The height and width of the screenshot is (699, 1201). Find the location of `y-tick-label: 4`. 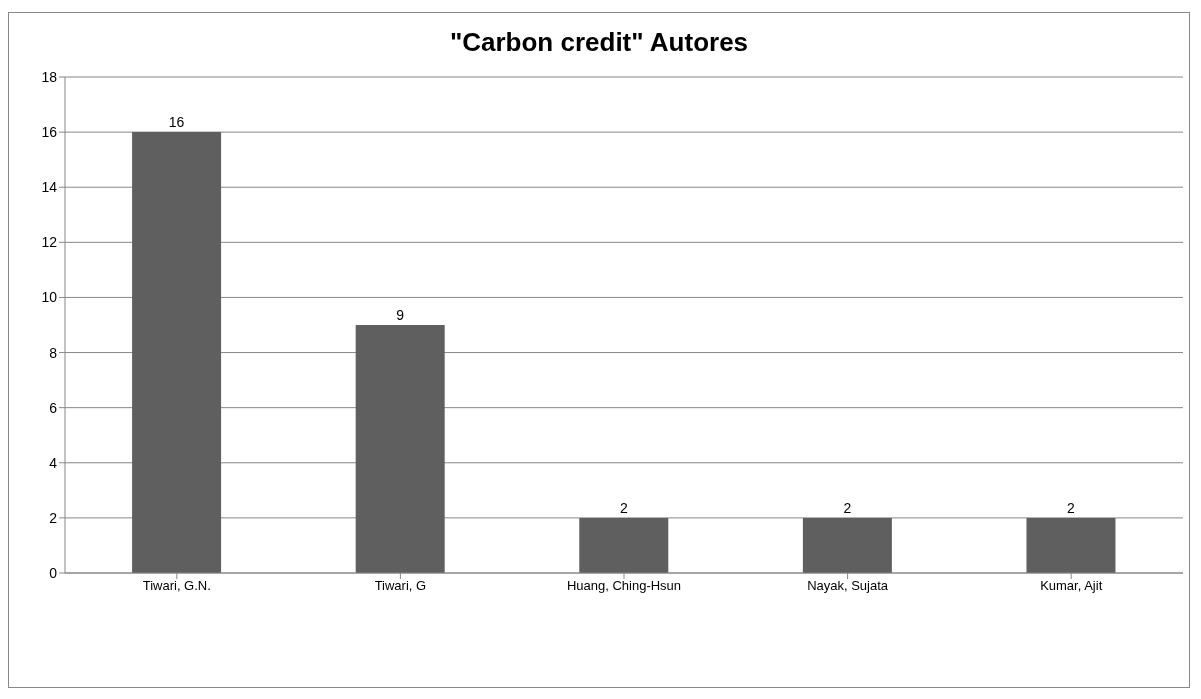

y-tick-label: 4 is located at coordinates (53, 462).